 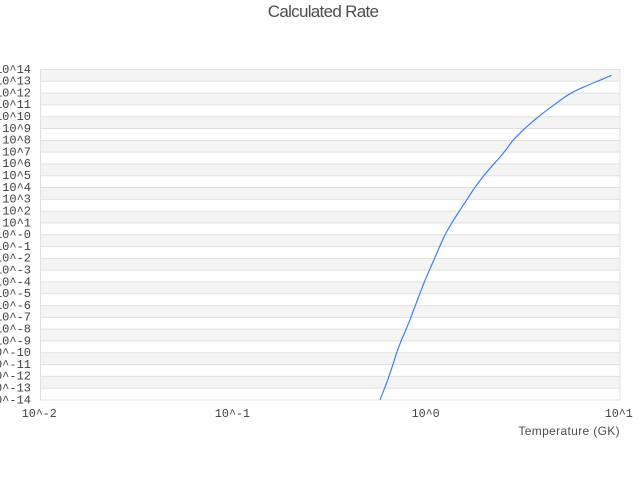 I want to click on svg-text: 10^-13, so click(x=15, y=389).